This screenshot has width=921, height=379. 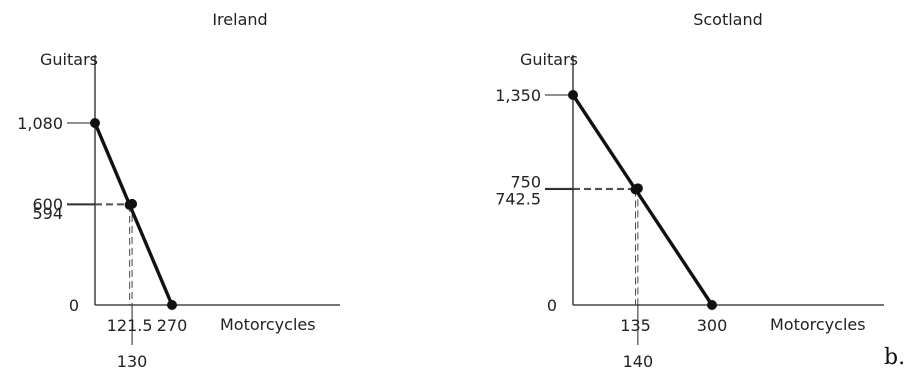 I want to click on ireland-origin-label: 0, so click(x=74, y=305).